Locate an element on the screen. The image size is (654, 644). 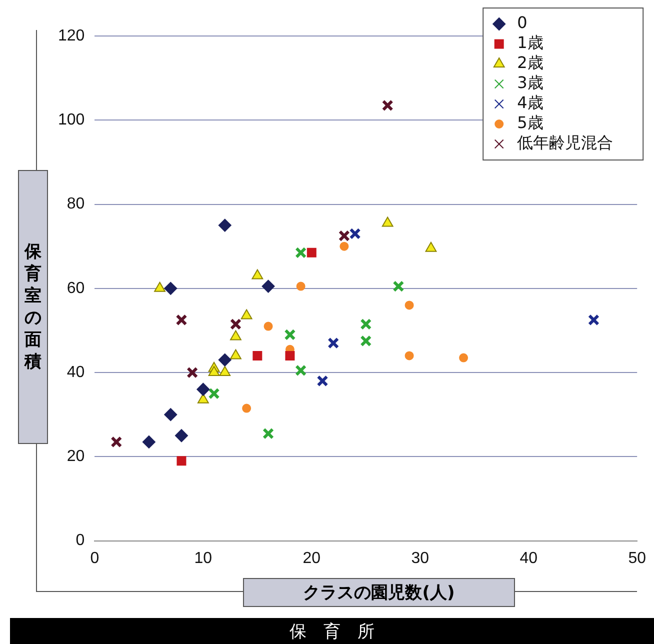
x-tick-label: 20 is located at coordinates (311, 558).